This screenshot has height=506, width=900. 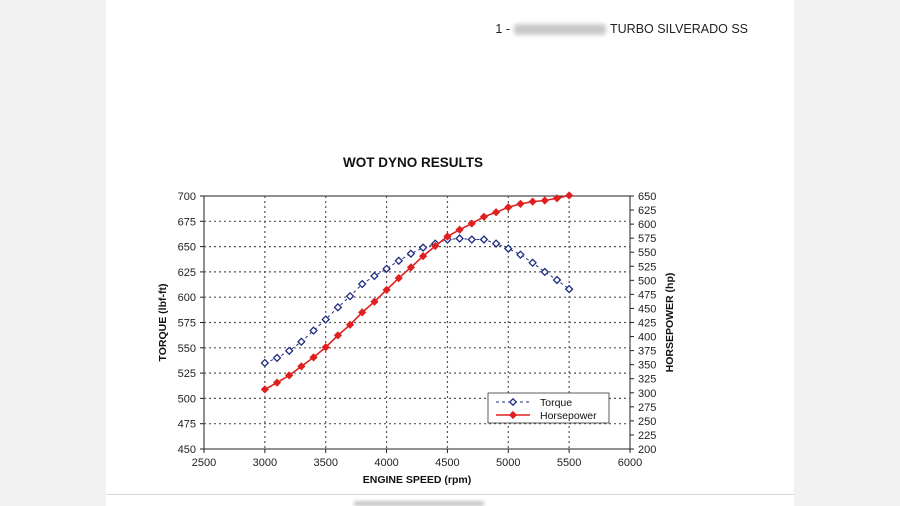 I want to click on y-left-tick-label: 550, so click(x=187, y=349).